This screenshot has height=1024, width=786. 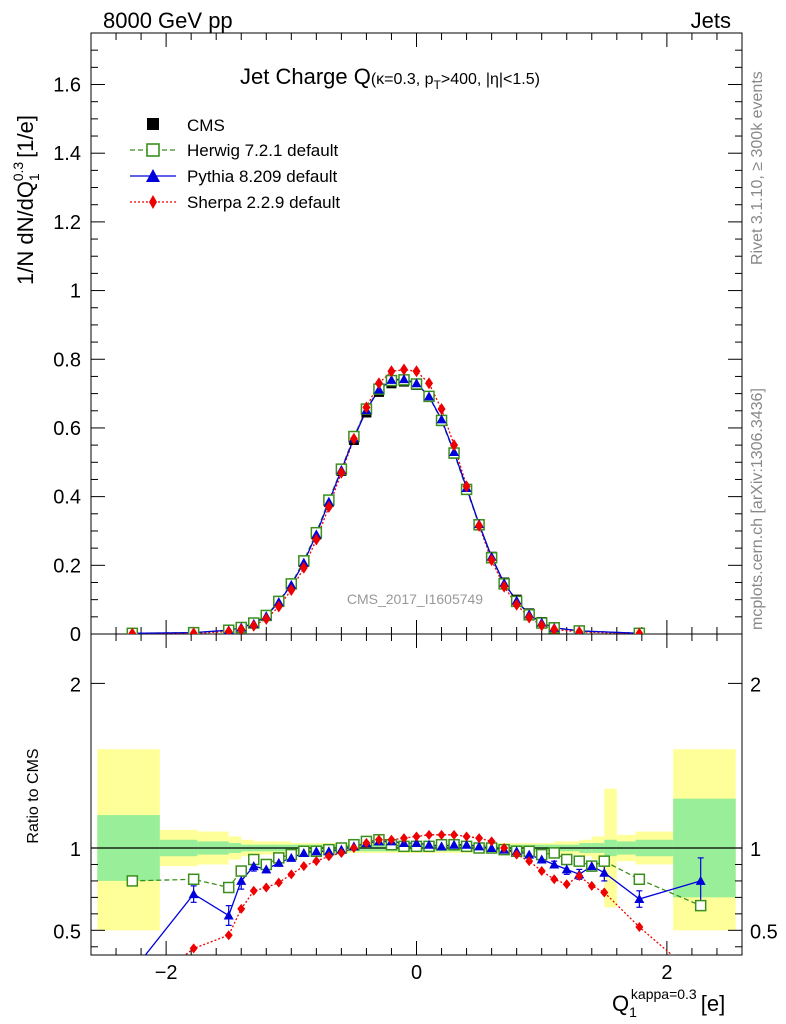 I want to click on main-y-label-sub: 1, so click(x=34, y=177).